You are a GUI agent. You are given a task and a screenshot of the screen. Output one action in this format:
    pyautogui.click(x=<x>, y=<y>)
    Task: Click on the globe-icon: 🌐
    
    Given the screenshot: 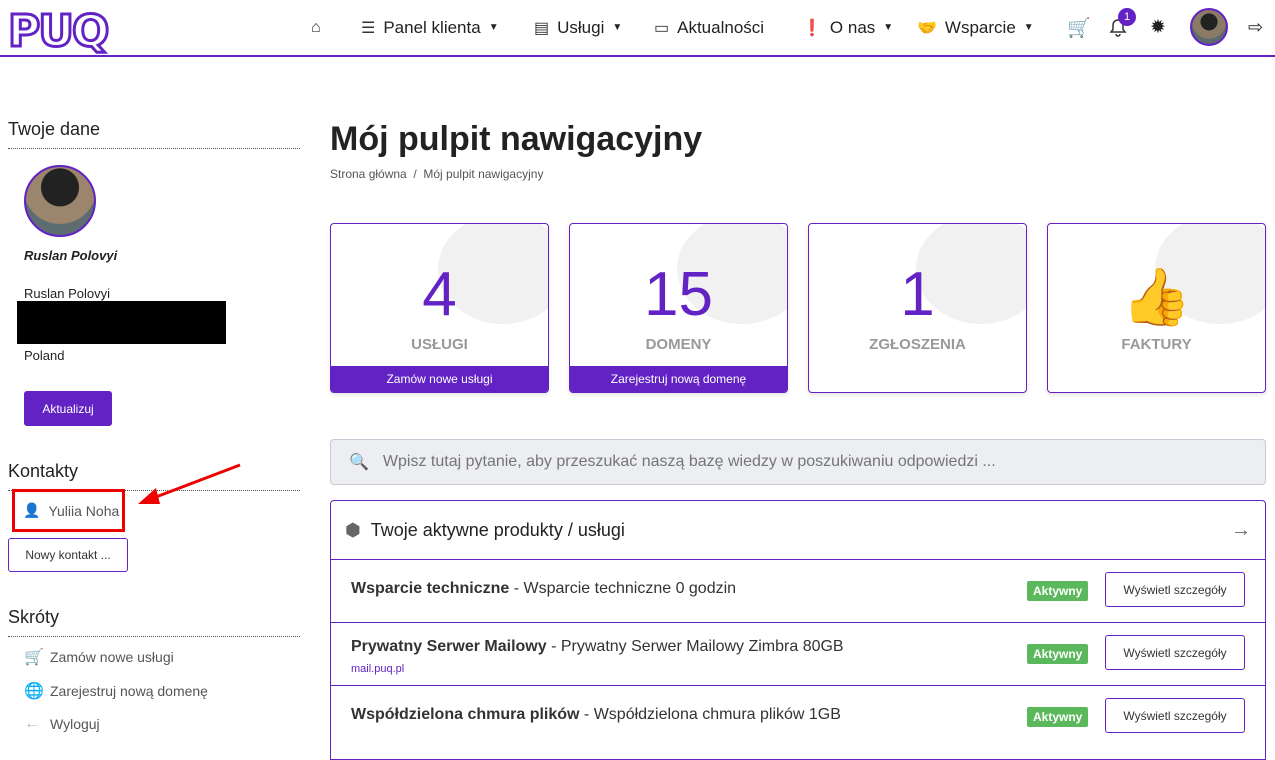 What is the action you would take?
    pyautogui.click(x=34, y=691)
    